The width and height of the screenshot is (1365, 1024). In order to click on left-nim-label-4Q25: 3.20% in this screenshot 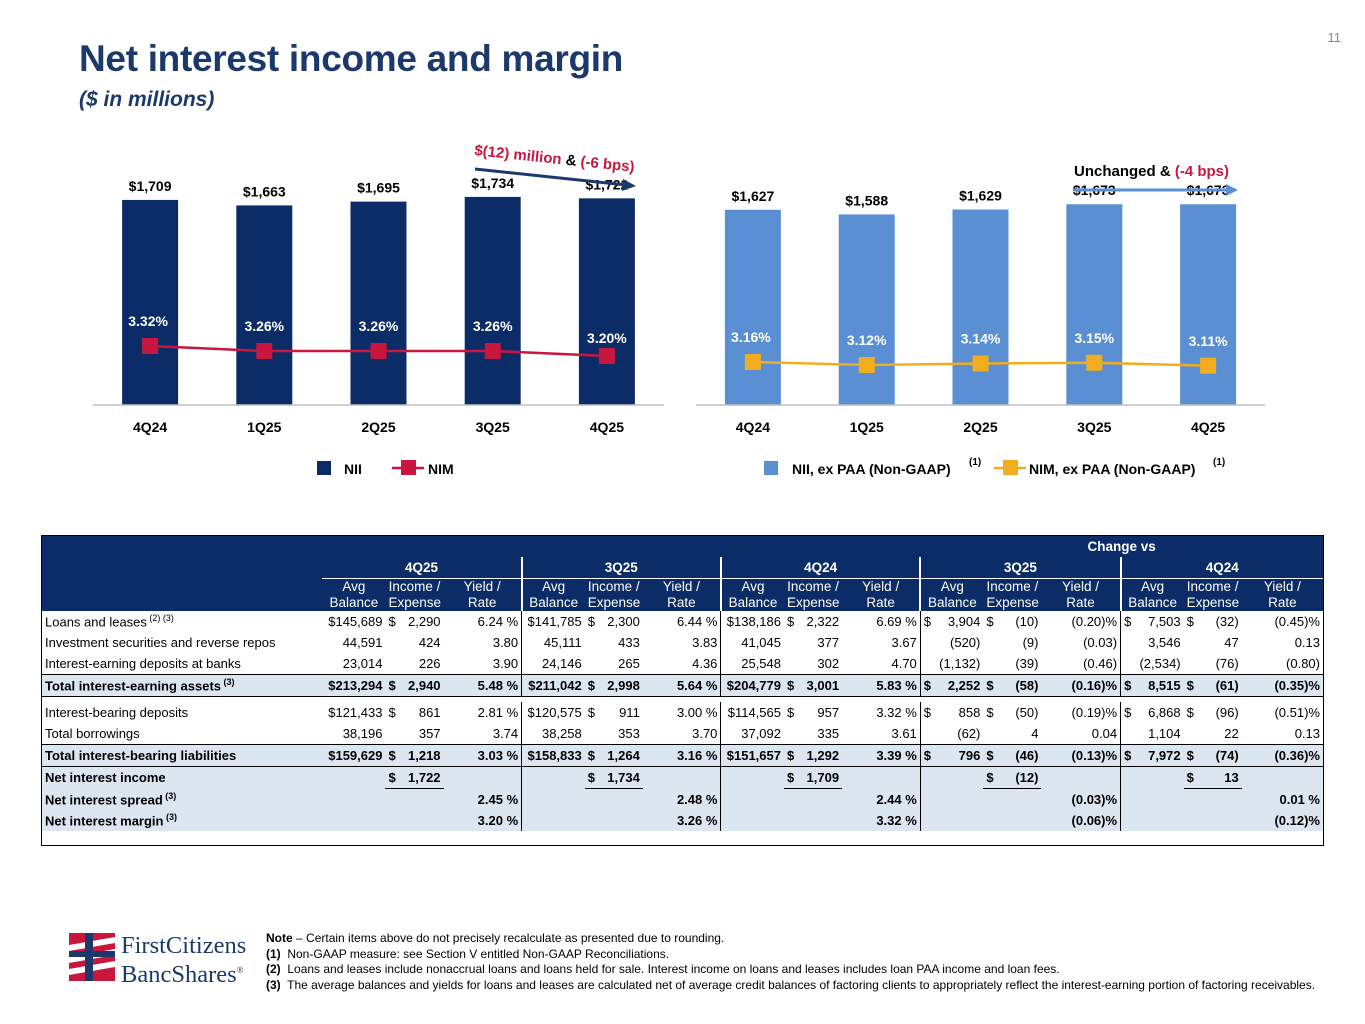, I will do `click(607, 338)`.